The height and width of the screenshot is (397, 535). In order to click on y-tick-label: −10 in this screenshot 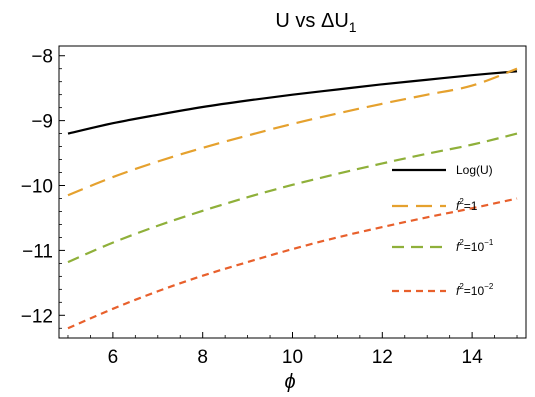, I will do `click(37, 187)`.